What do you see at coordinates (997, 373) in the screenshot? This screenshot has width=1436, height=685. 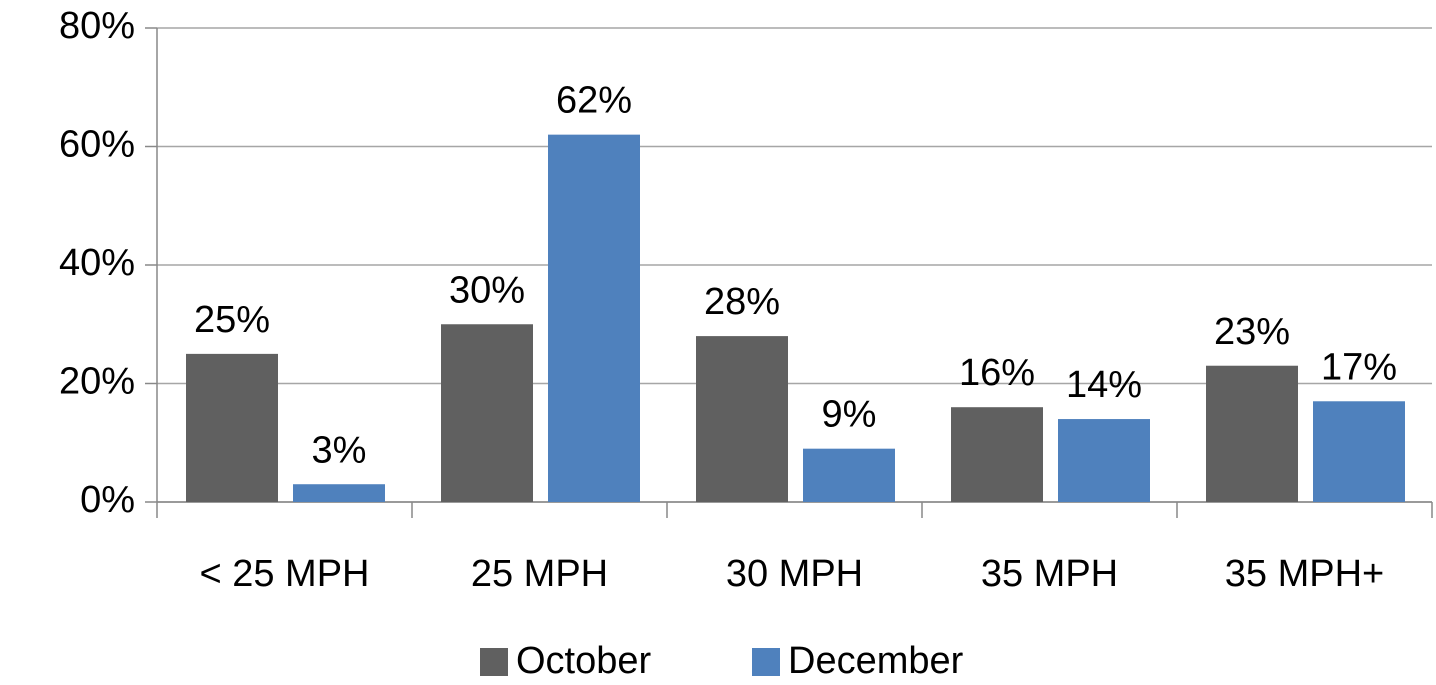 I see `value-label: 16%` at bounding box center [997, 373].